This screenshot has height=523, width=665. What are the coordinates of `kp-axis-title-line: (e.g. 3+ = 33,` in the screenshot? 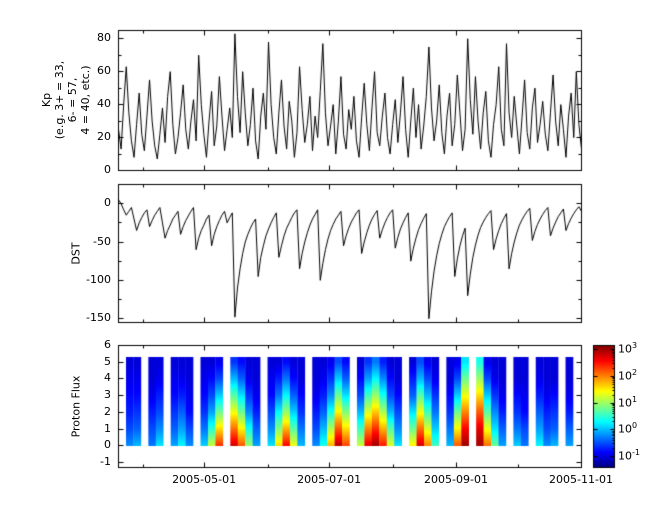 It's located at (59, 100).